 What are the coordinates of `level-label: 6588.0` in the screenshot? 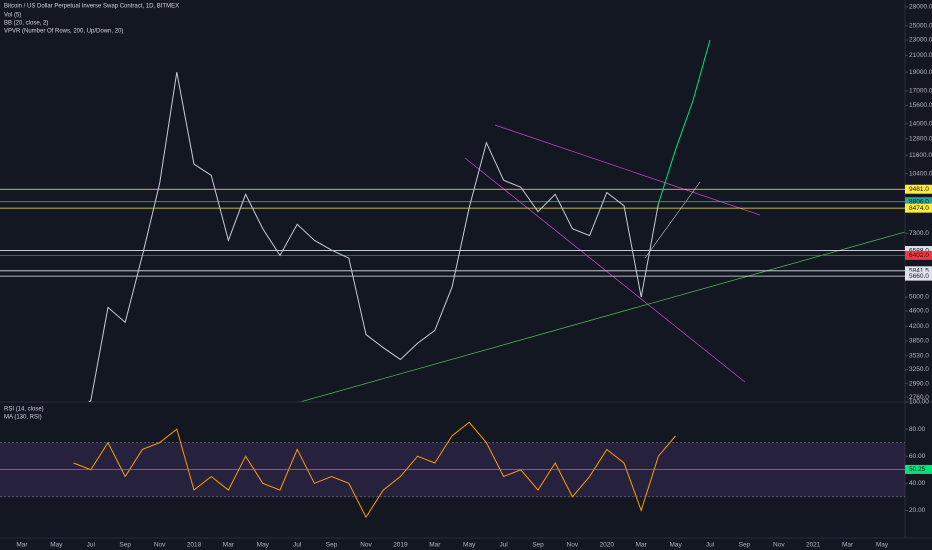 It's located at (919, 250).